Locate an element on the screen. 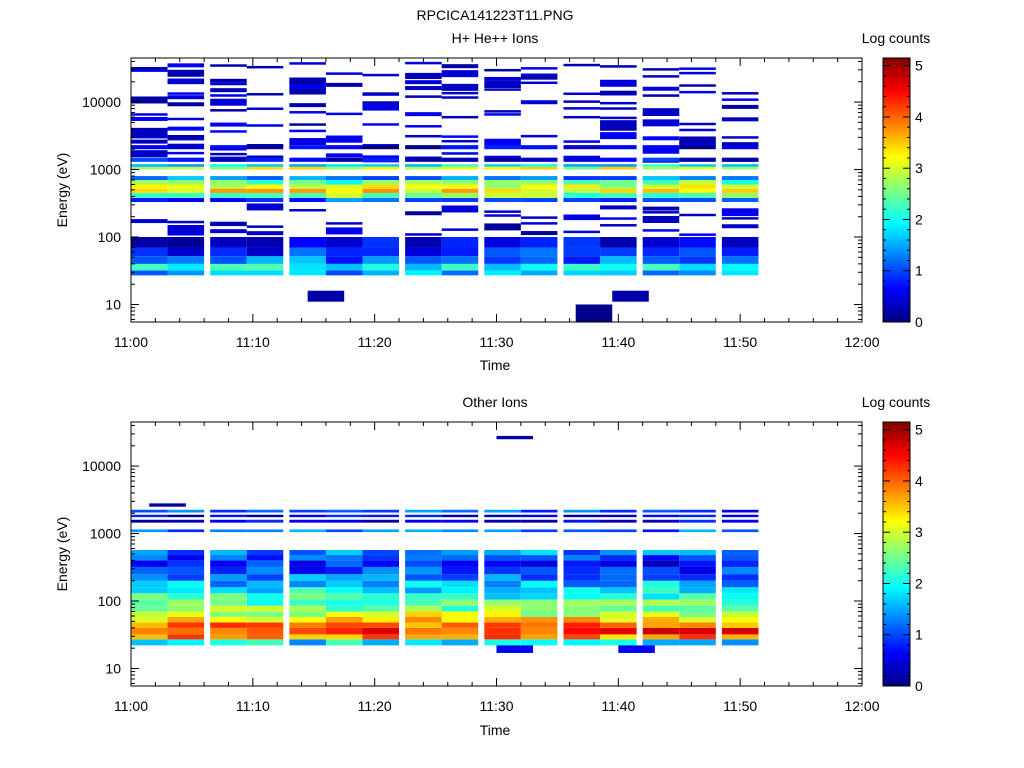  x-tick-label: 11:40 is located at coordinates (618, 706).